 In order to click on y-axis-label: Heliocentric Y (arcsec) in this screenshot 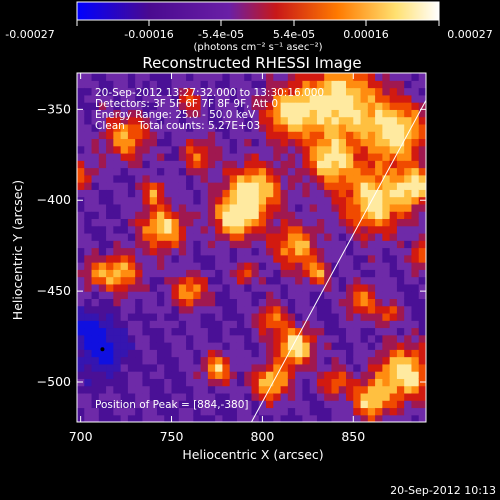, I will do `click(17, 250)`.